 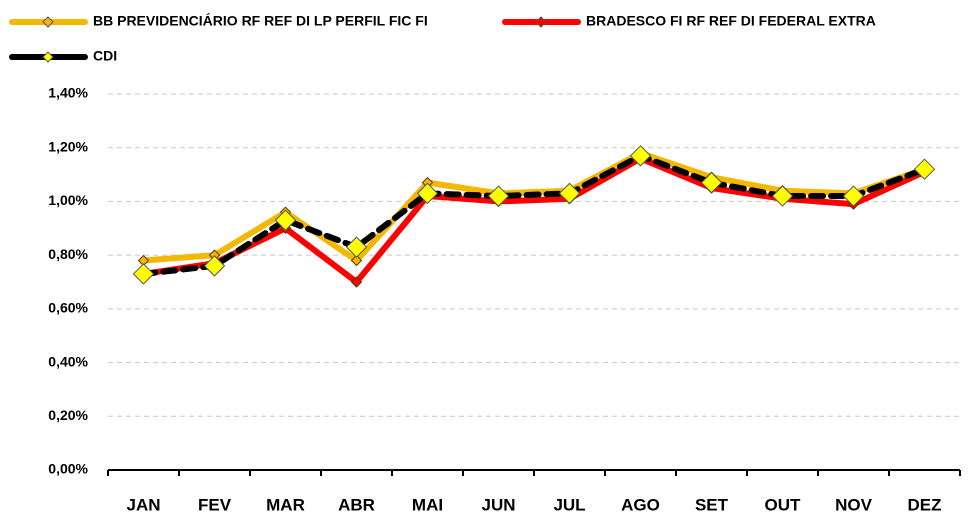 What do you see at coordinates (356, 504) in the screenshot?
I see `x-tick-label: ABR` at bounding box center [356, 504].